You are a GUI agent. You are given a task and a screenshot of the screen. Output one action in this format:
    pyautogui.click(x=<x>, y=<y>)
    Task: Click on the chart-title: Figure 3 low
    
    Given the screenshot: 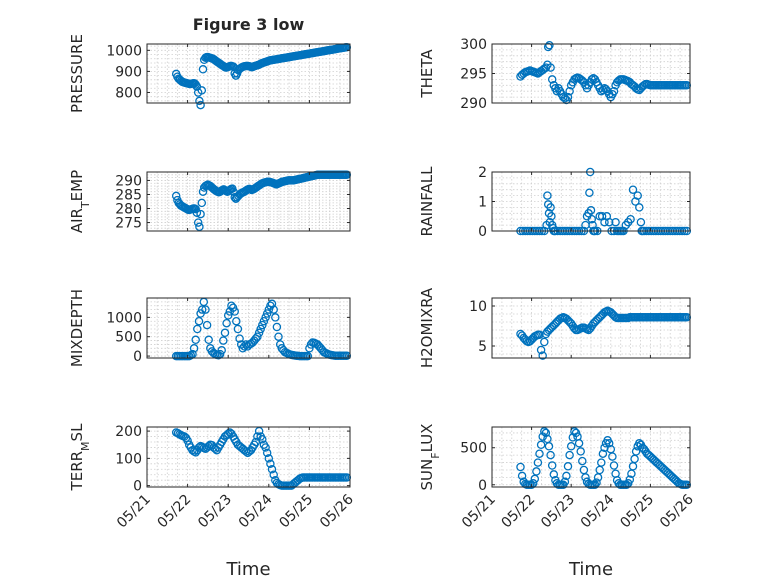 What is the action you would take?
    pyautogui.click(x=249, y=24)
    